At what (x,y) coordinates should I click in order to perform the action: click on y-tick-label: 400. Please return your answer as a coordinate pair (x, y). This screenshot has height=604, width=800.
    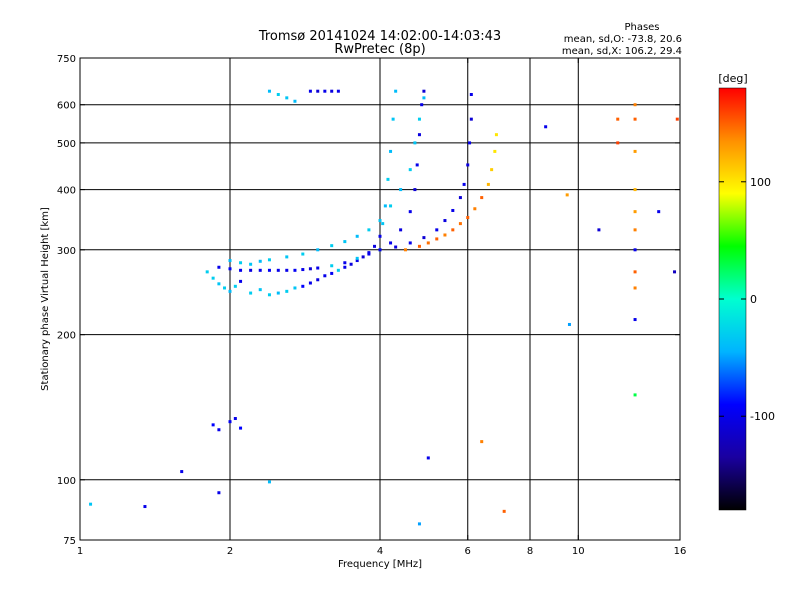
    Looking at the image, I should click on (66, 191).